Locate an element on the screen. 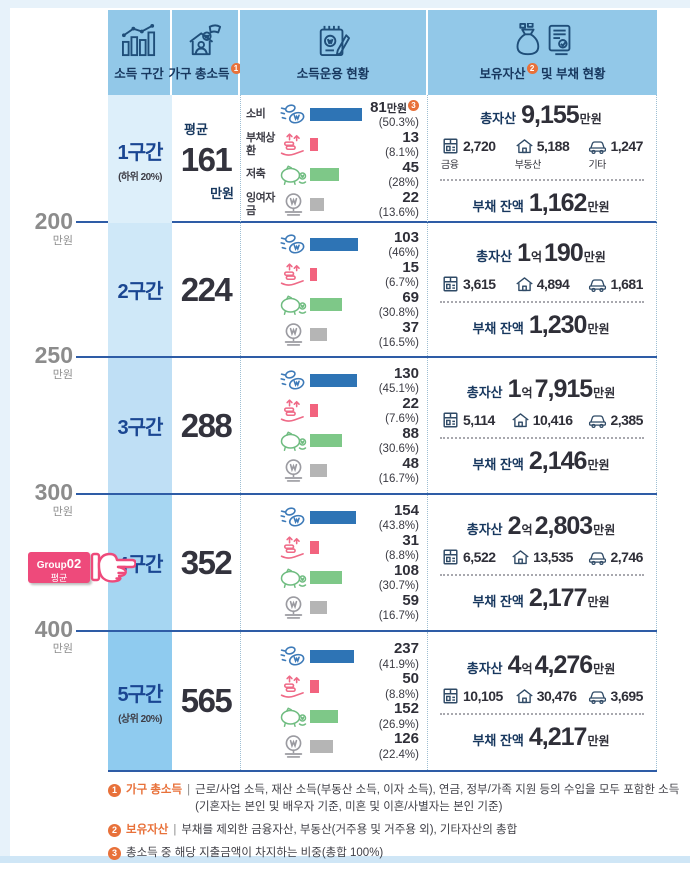 Image resolution: width=690 pixels, height=869 pixels. asset-finance: 2,720 금융 is located at coordinates (468, 154).